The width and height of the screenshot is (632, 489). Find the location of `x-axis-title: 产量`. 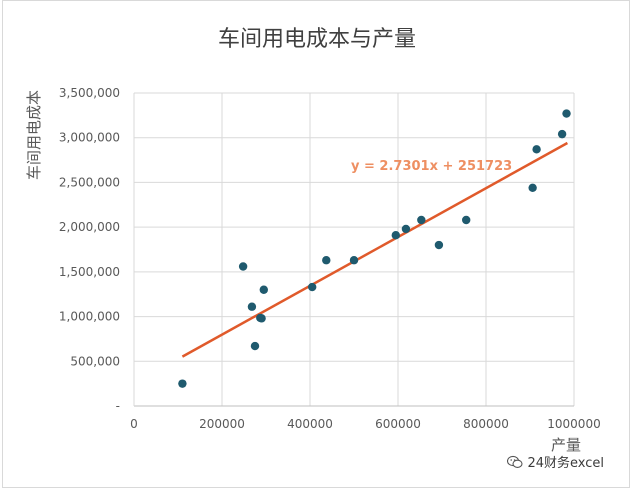

x-axis-title: 产量 is located at coordinates (566, 445).